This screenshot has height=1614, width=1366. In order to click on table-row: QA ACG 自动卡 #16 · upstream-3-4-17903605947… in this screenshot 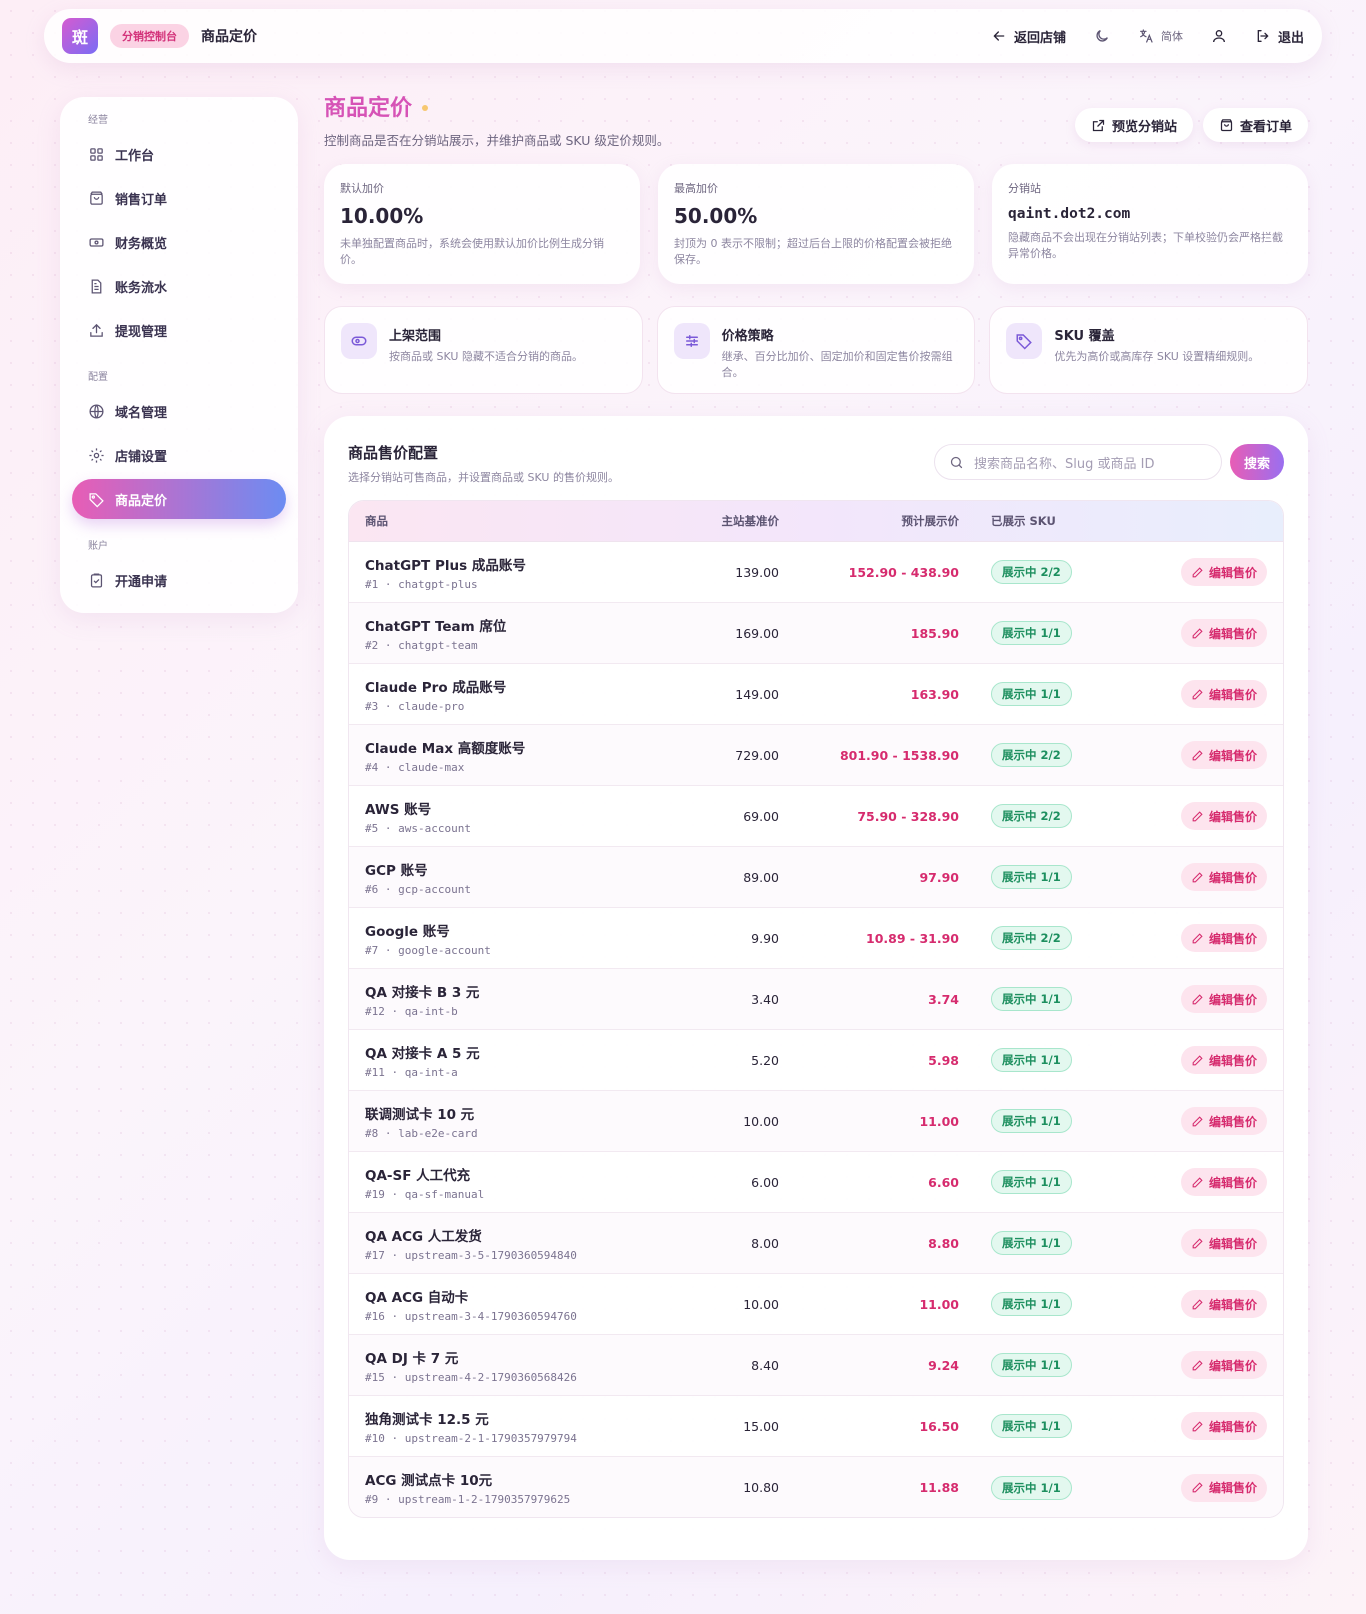, I will do `click(816, 1304)`.